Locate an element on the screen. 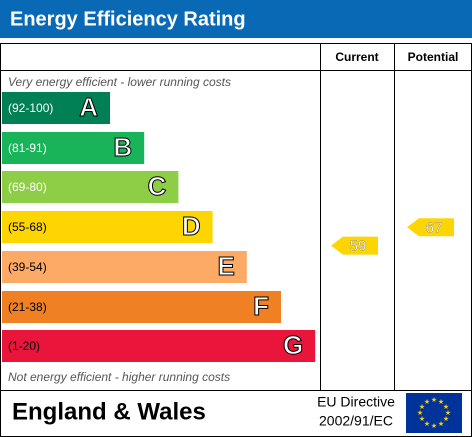  band-range: (69-80) is located at coordinates (27, 187).